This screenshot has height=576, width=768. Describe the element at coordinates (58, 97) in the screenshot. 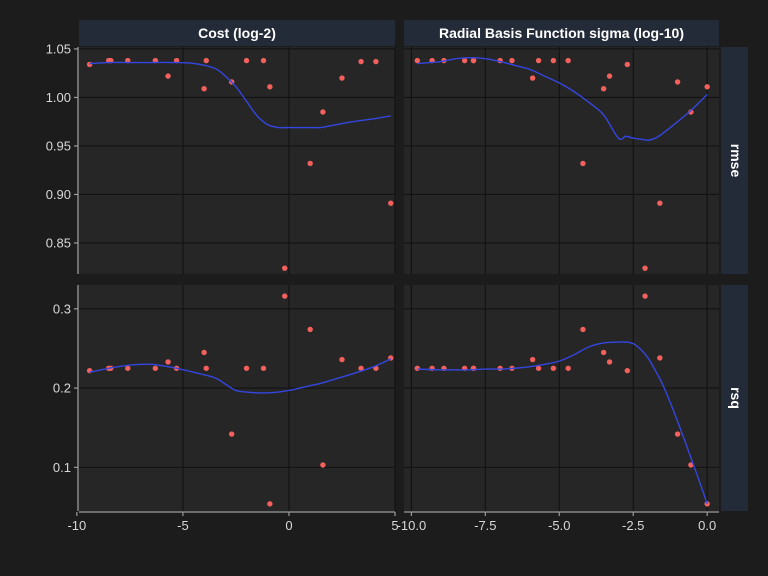

I see `y-tick-label: 1.00` at that location.